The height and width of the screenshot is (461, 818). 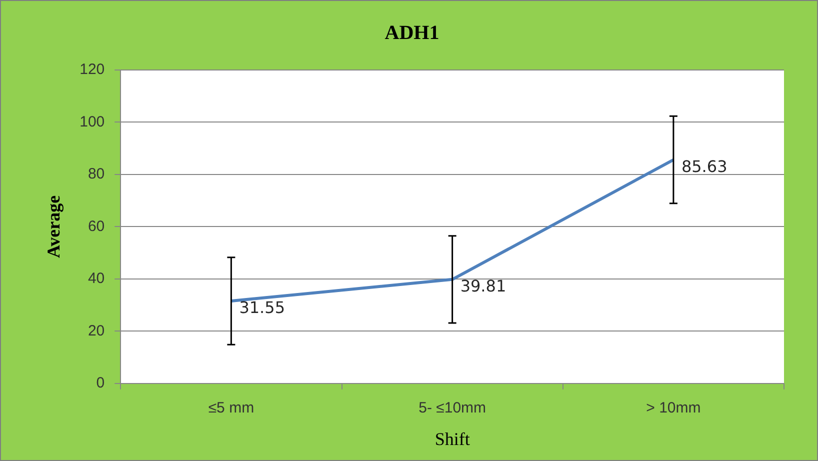 What do you see at coordinates (452, 408) in the screenshot?
I see `x-tick-label: 5- ≤10mm` at bounding box center [452, 408].